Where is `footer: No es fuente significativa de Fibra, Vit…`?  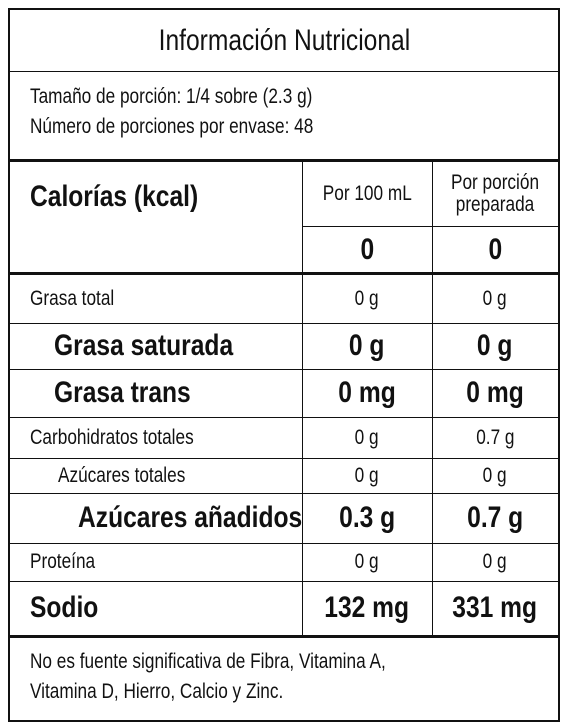 footer: No es fuente significativa de Fibra, Vit… is located at coordinates (280, 678).